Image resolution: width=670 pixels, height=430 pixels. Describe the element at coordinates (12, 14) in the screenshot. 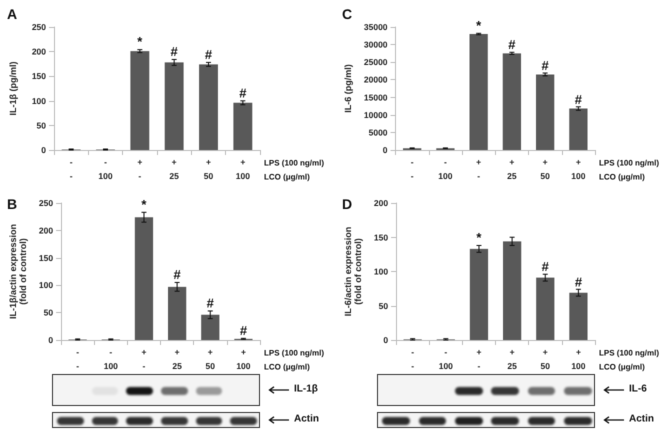

I see `chart-title: A` at that location.